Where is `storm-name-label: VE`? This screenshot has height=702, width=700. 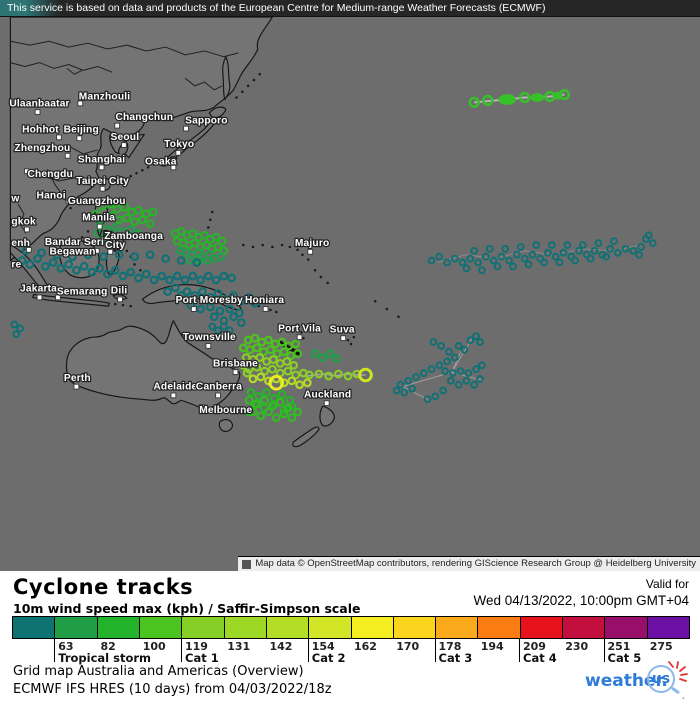
storm-name-label: VE is located at coordinates (103, 233).